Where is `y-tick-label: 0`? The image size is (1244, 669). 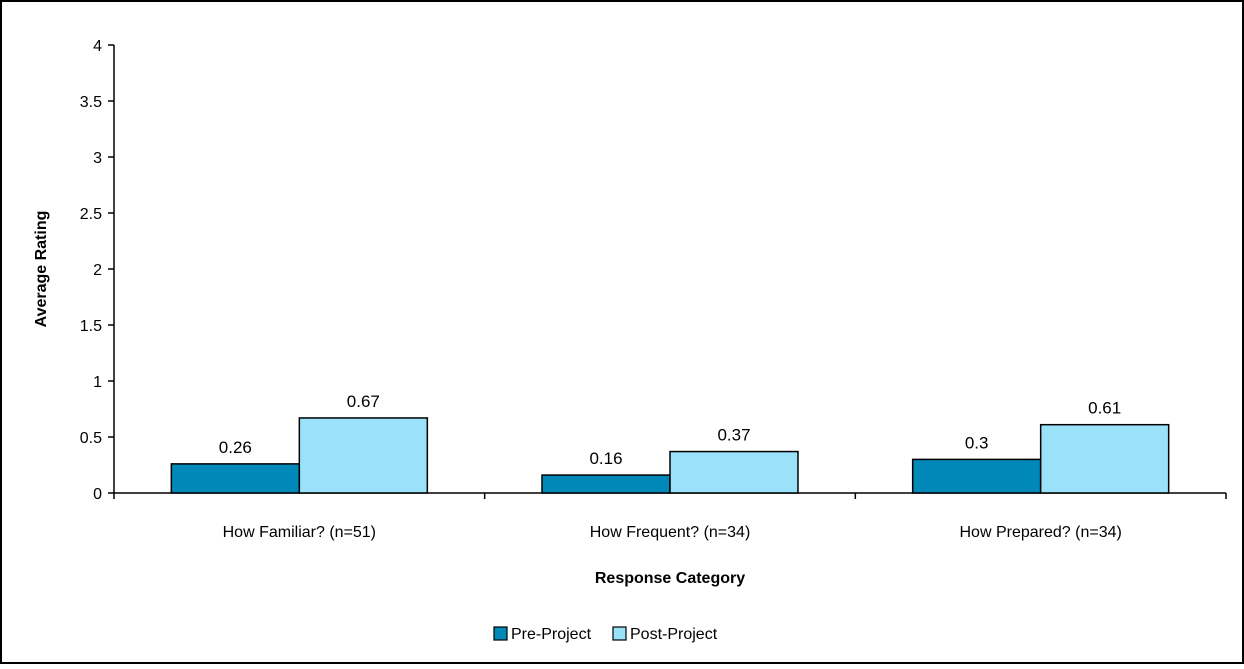 y-tick-label: 0 is located at coordinates (97, 494).